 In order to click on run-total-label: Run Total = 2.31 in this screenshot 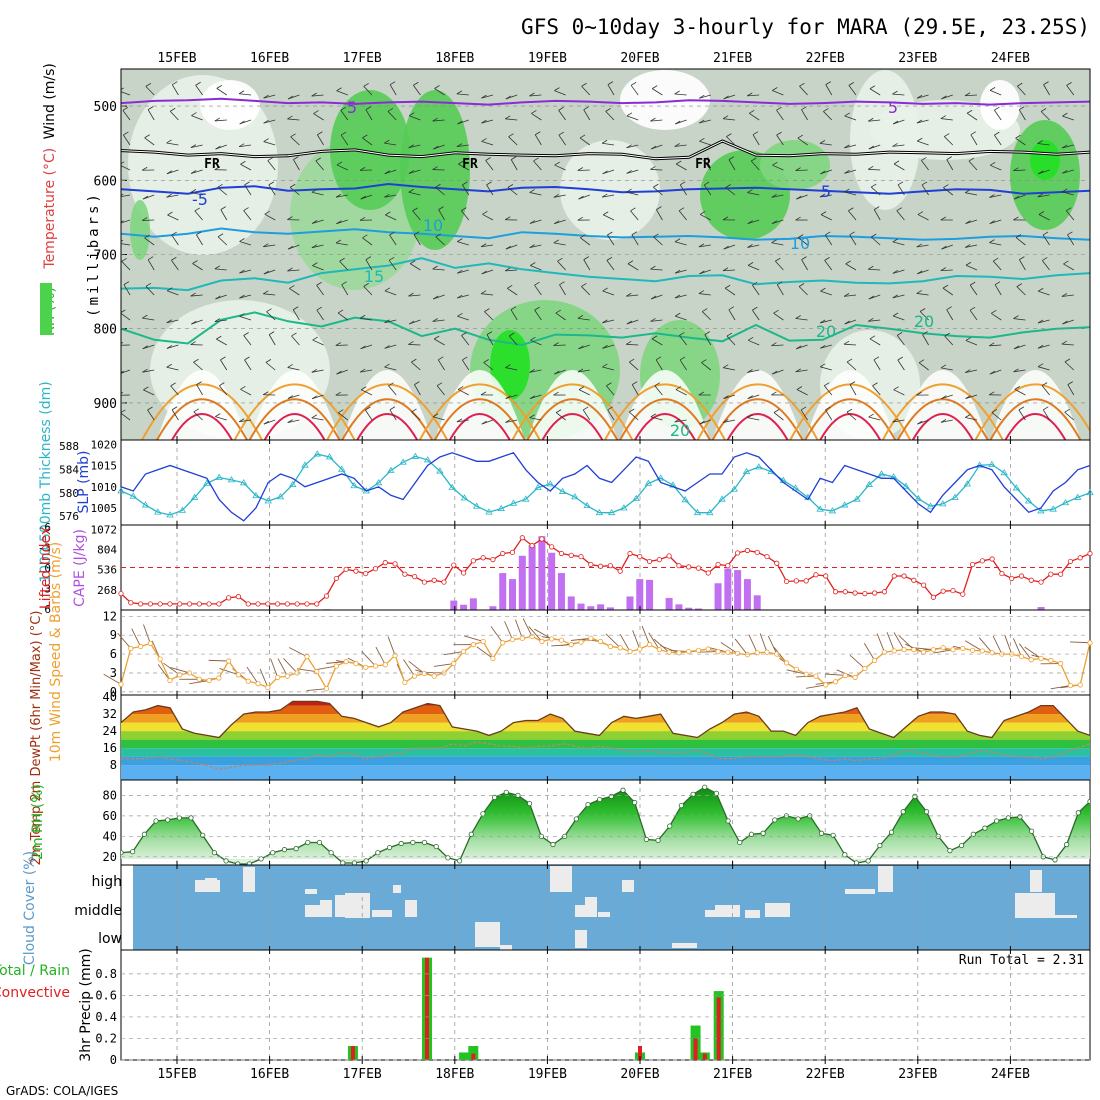, I will do `click(1021, 960)`.